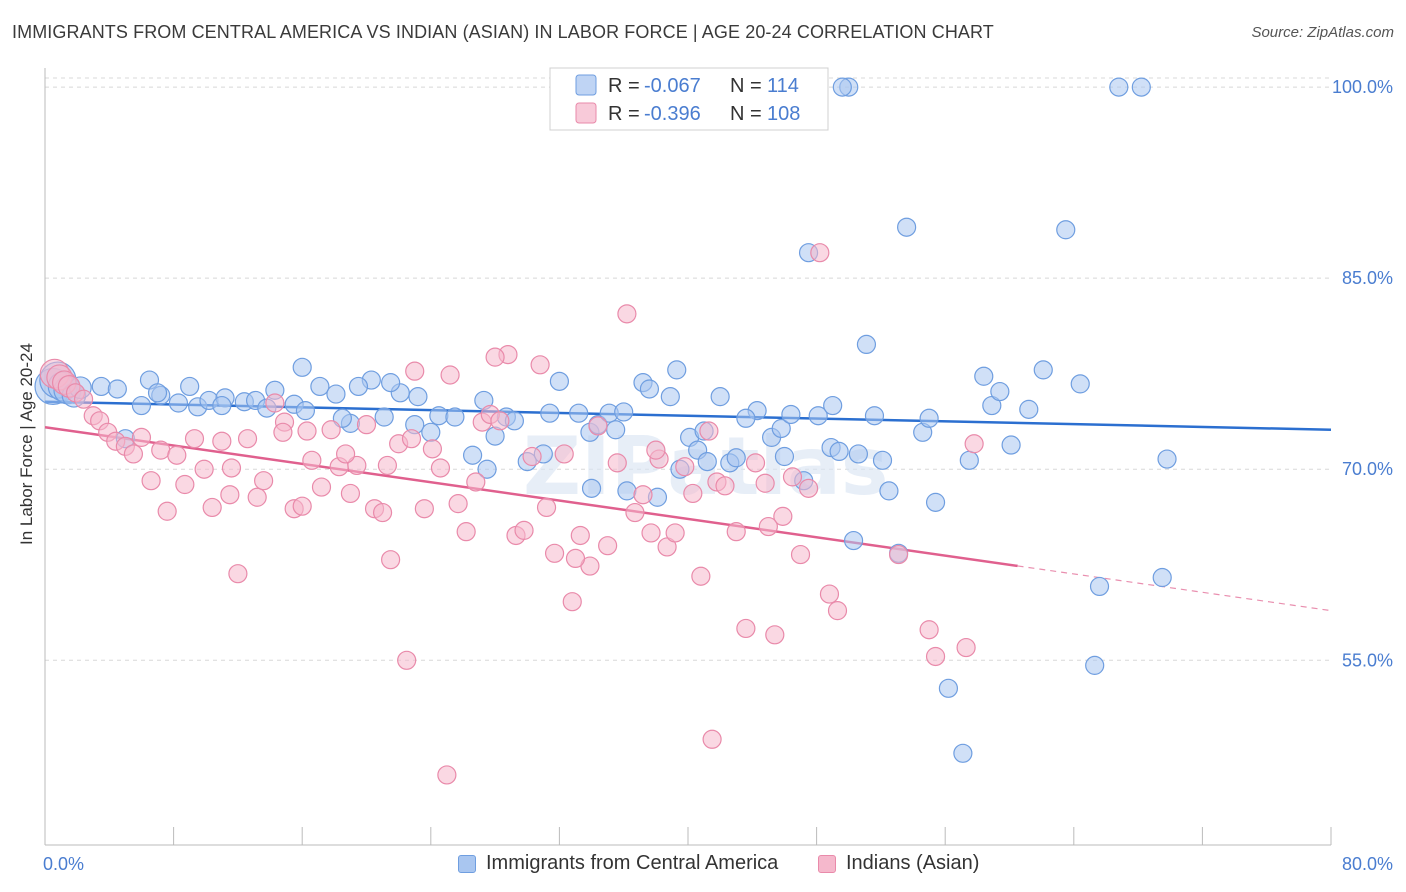 The height and width of the screenshot is (892, 1406). What do you see at coordinates (586, 113) in the screenshot?
I see `legend-swatch-pink` at bounding box center [586, 113].